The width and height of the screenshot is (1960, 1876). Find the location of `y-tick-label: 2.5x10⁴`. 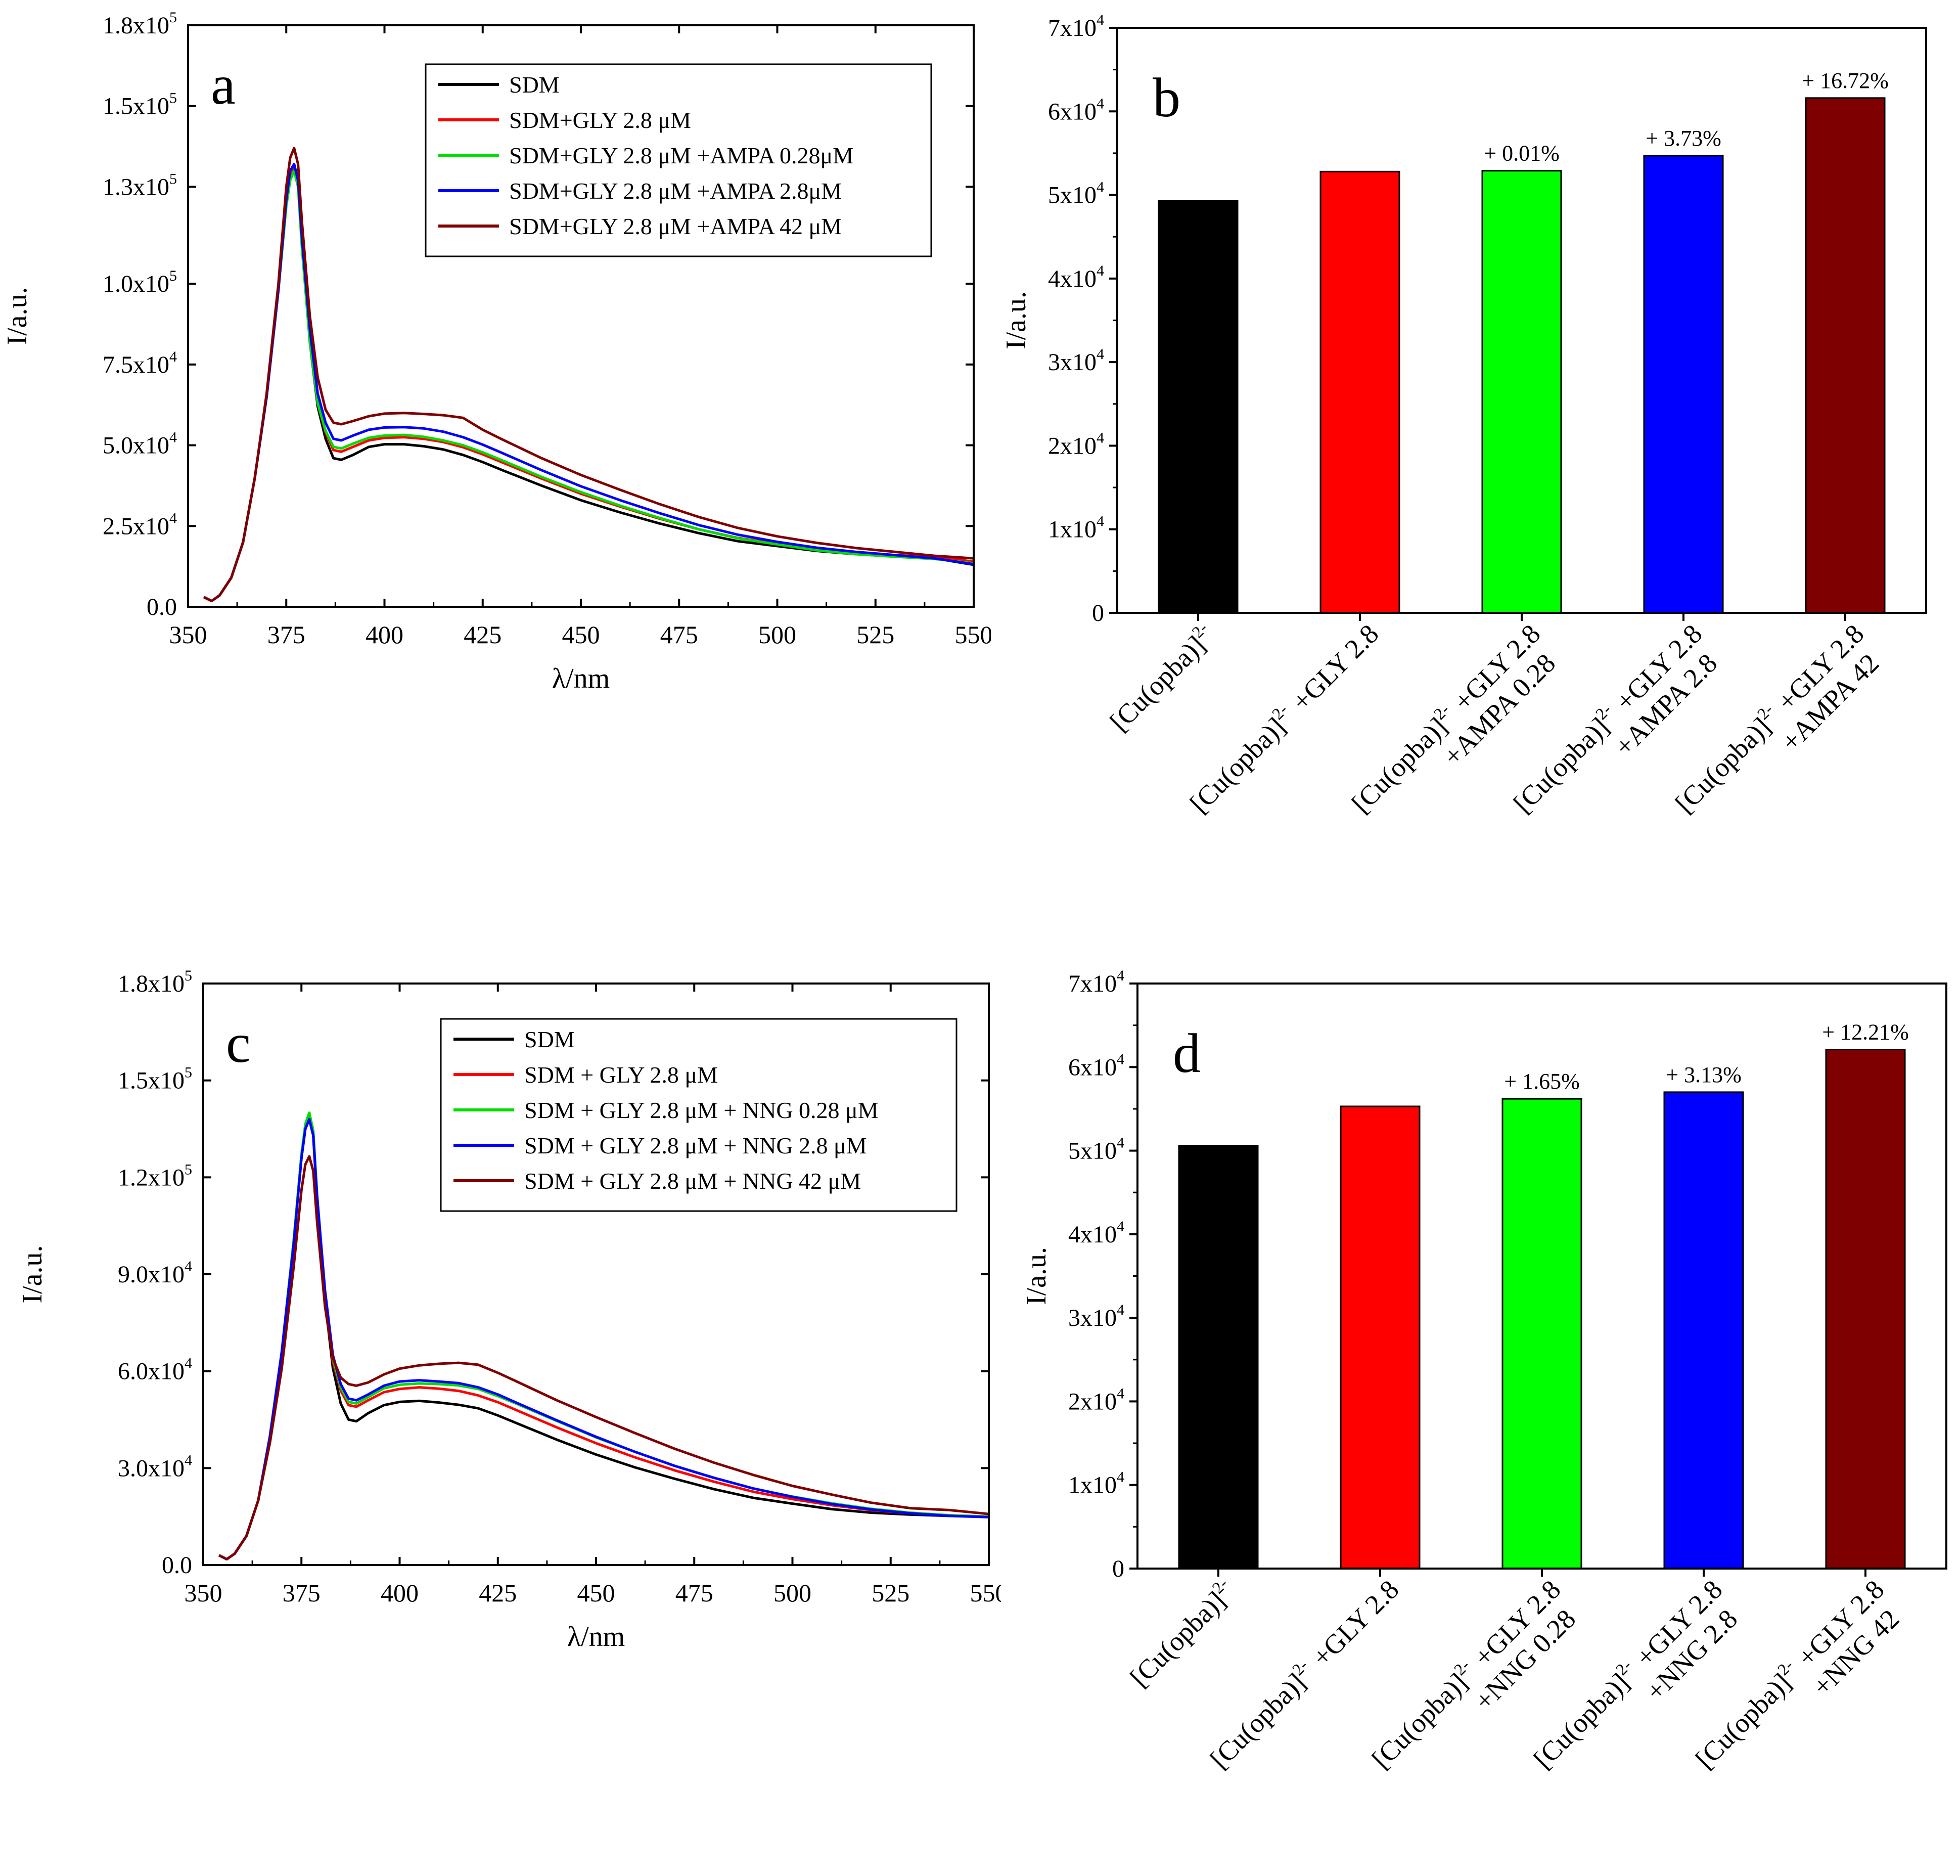

y-tick-label: 2.5x10⁴ is located at coordinates (140, 525).